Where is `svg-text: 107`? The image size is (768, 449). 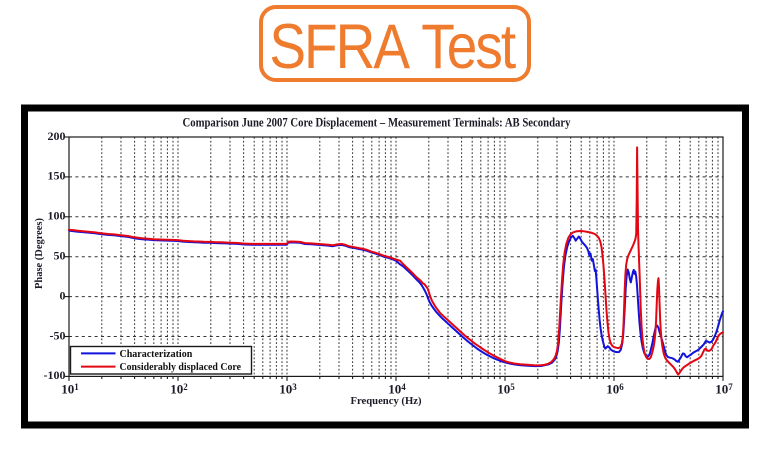
svg-text: 107 is located at coordinates (724, 389).